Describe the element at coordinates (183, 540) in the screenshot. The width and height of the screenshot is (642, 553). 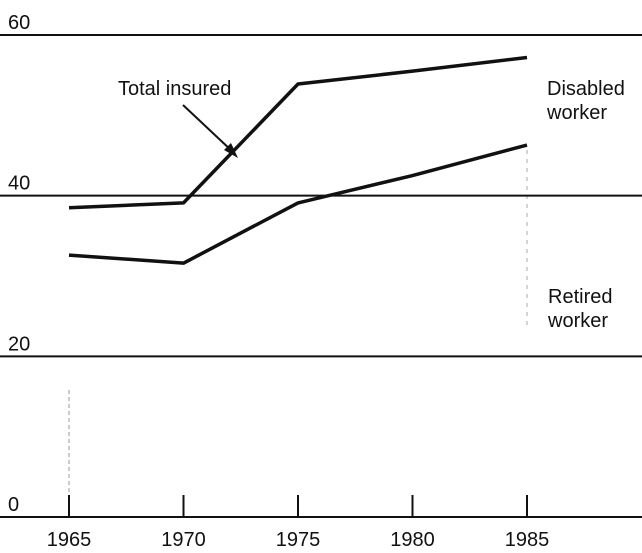
I see `x-tick-label: 1970` at that location.